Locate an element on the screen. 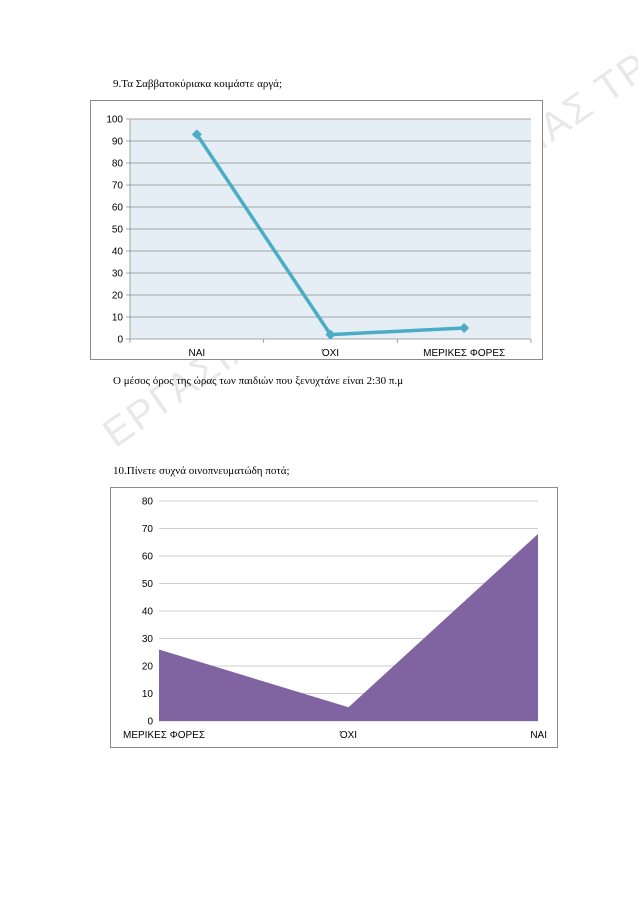 The width and height of the screenshot is (638, 902). y-tick-label: 90 is located at coordinates (118, 142).